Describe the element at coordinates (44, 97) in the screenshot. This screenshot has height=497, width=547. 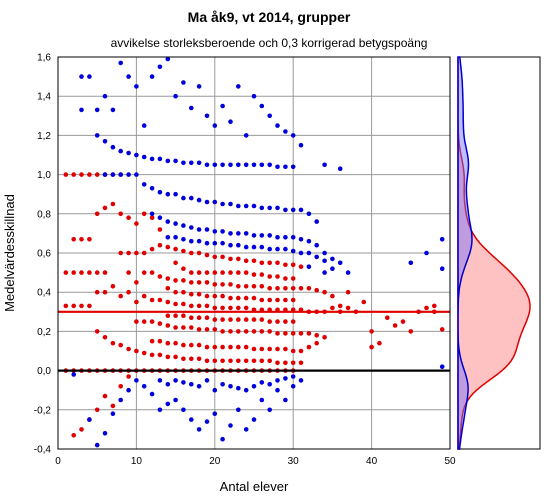
I see `y-tick-label: 1,4` at that location.